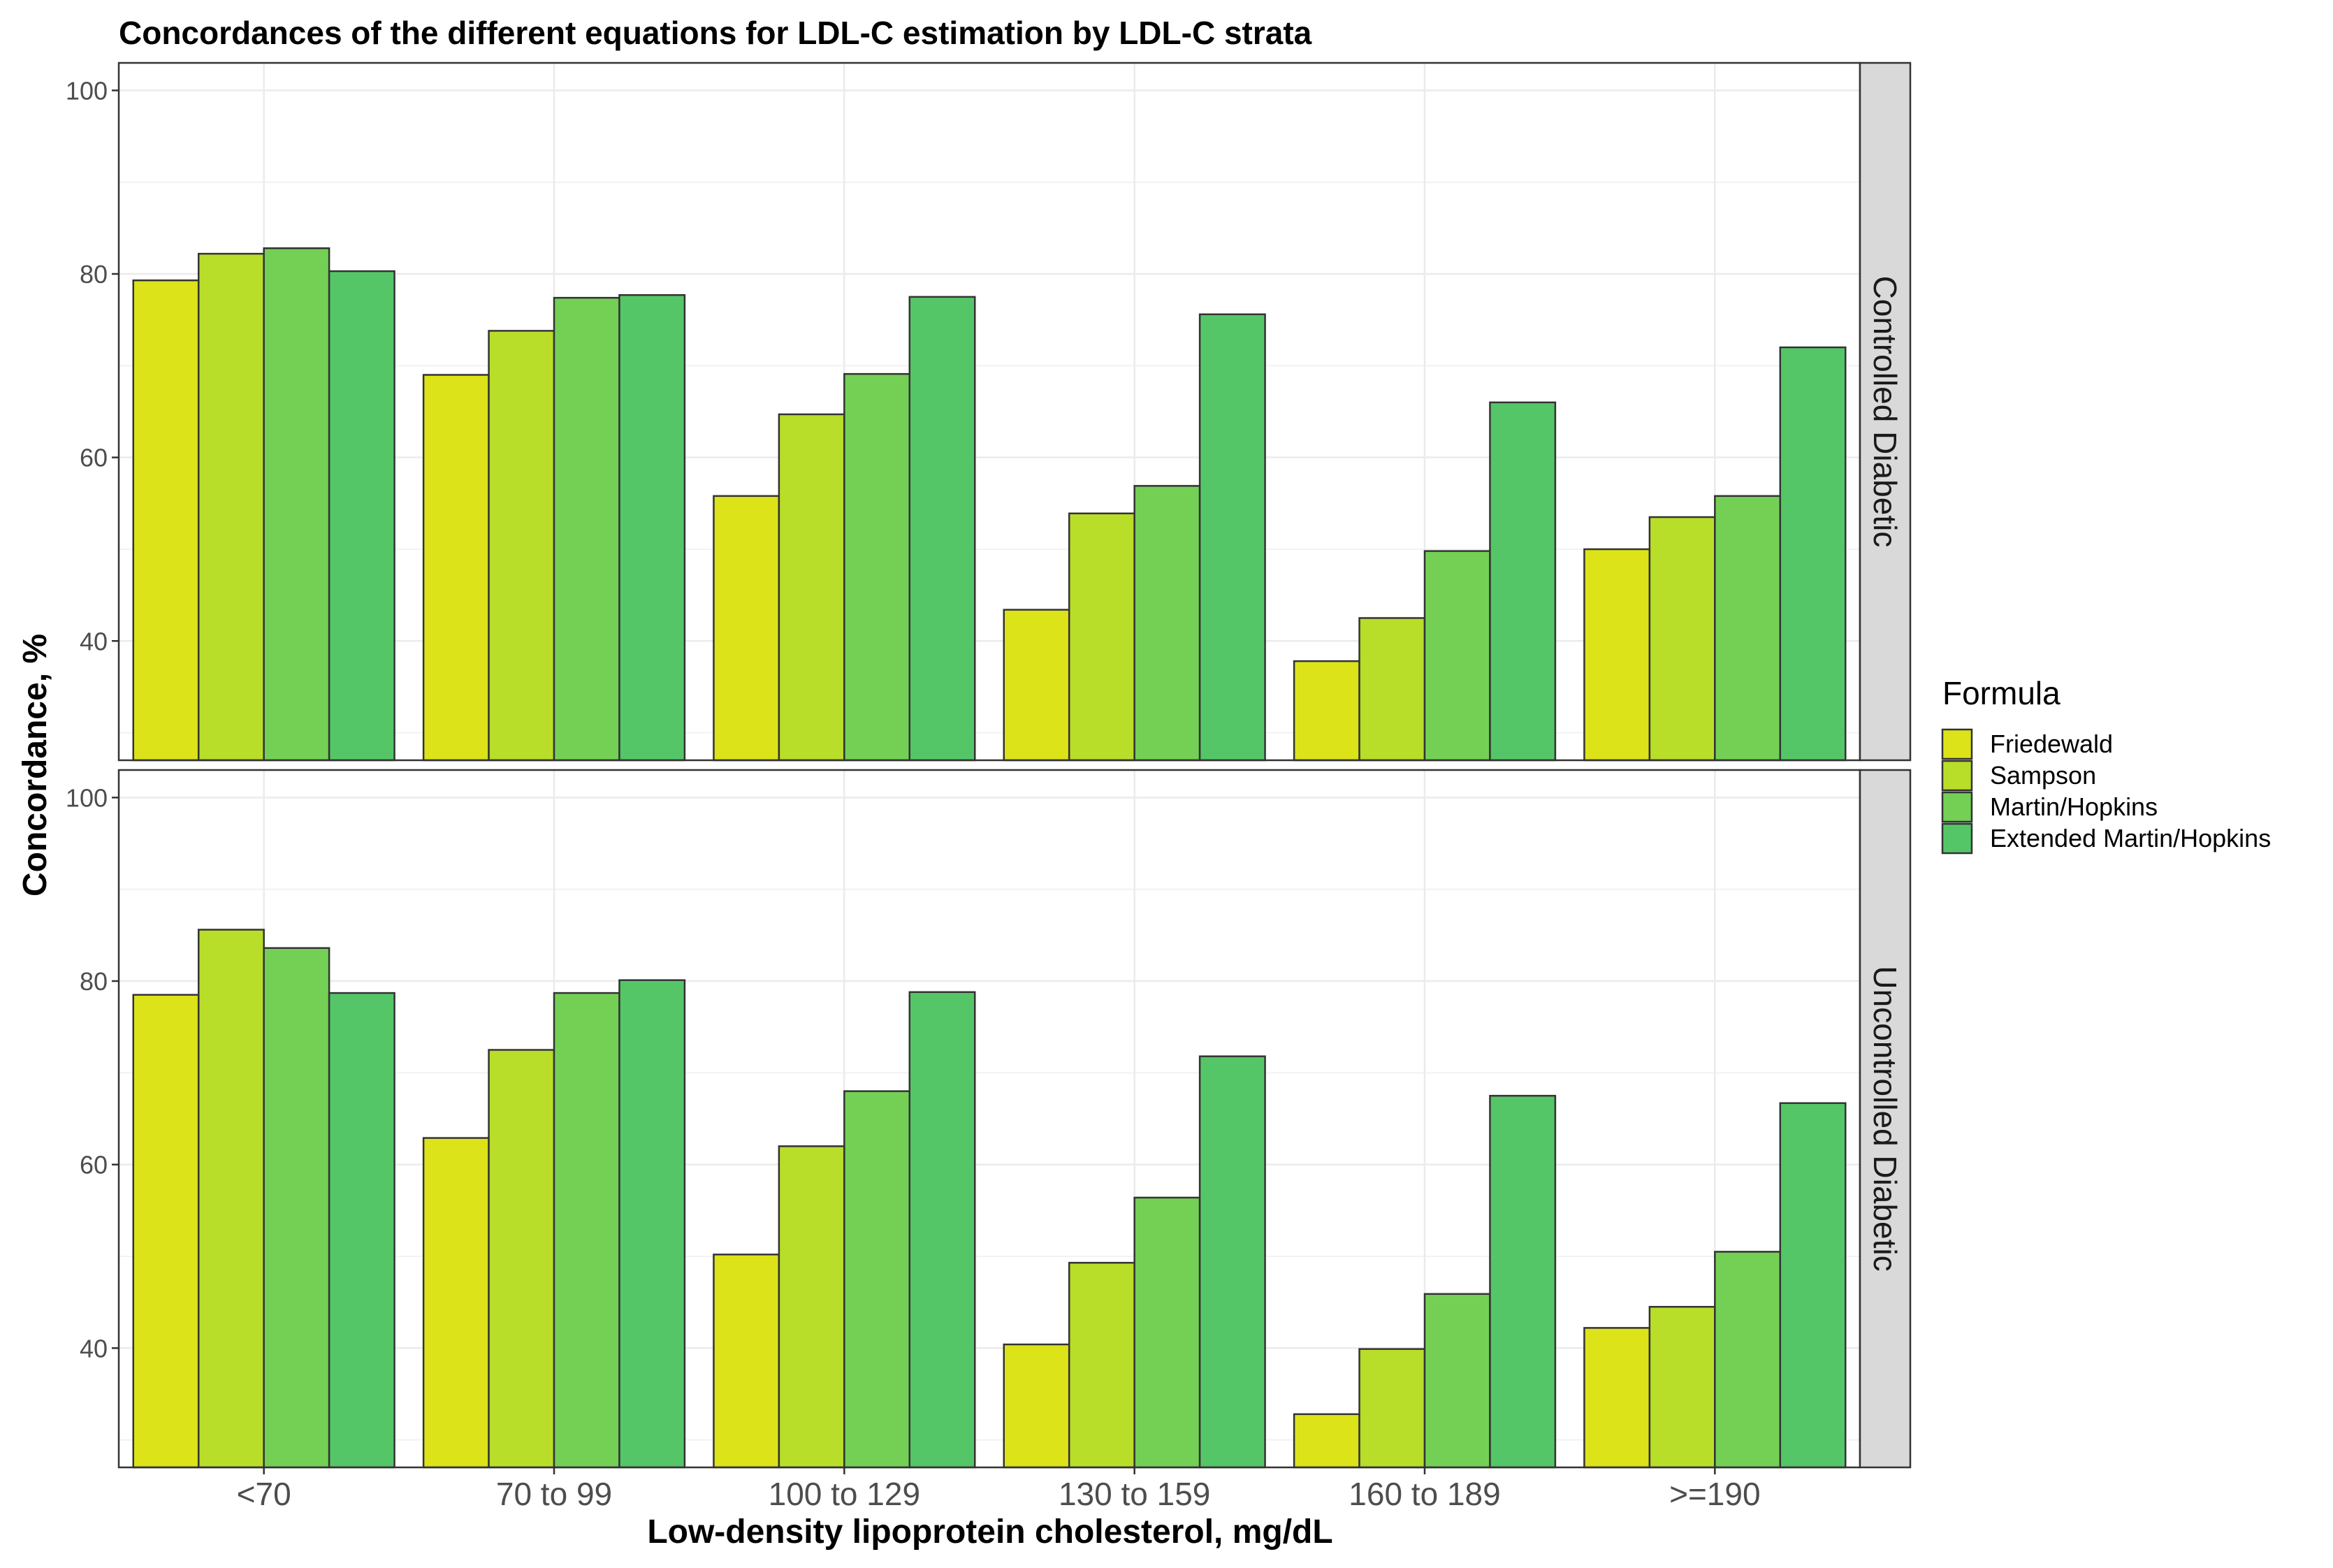 The height and width of the screenshot is (1568, 2333). What do you see at coordinates (844, 1494) in the screenshot?
I see `x-tick-label: 100 to 129` at bounding box center [844, 1494].